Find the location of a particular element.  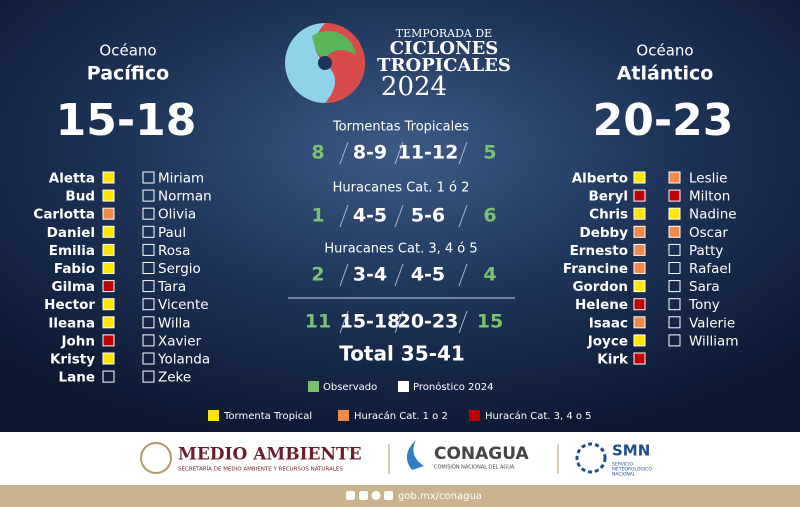

storm-name: Oscar is located at coordinates (708, 233).